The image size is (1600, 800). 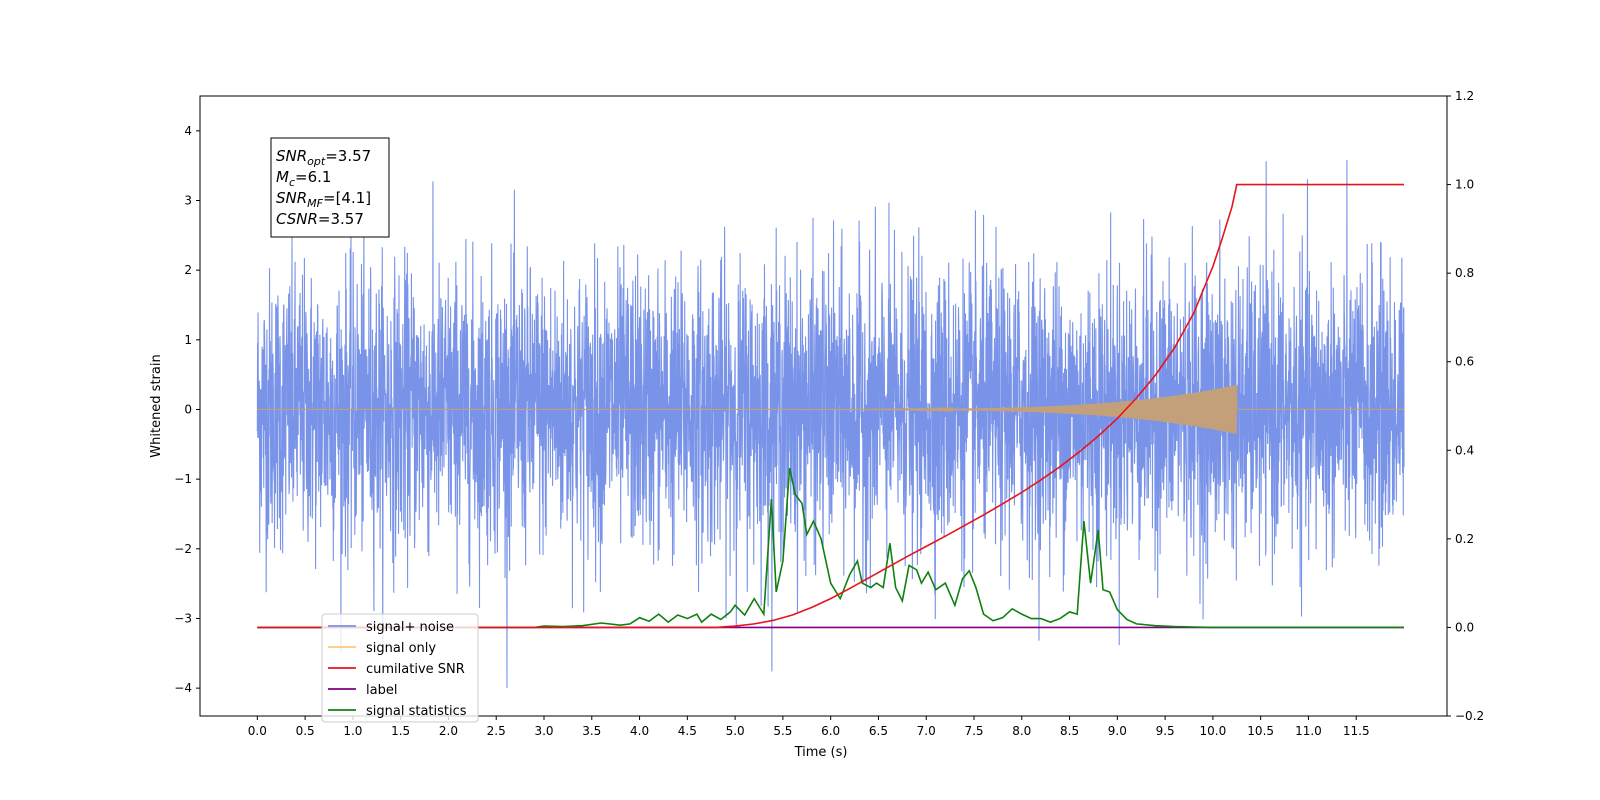 I want to click on y-tick-label-right: 1.0, so click(x=1464, y=185).